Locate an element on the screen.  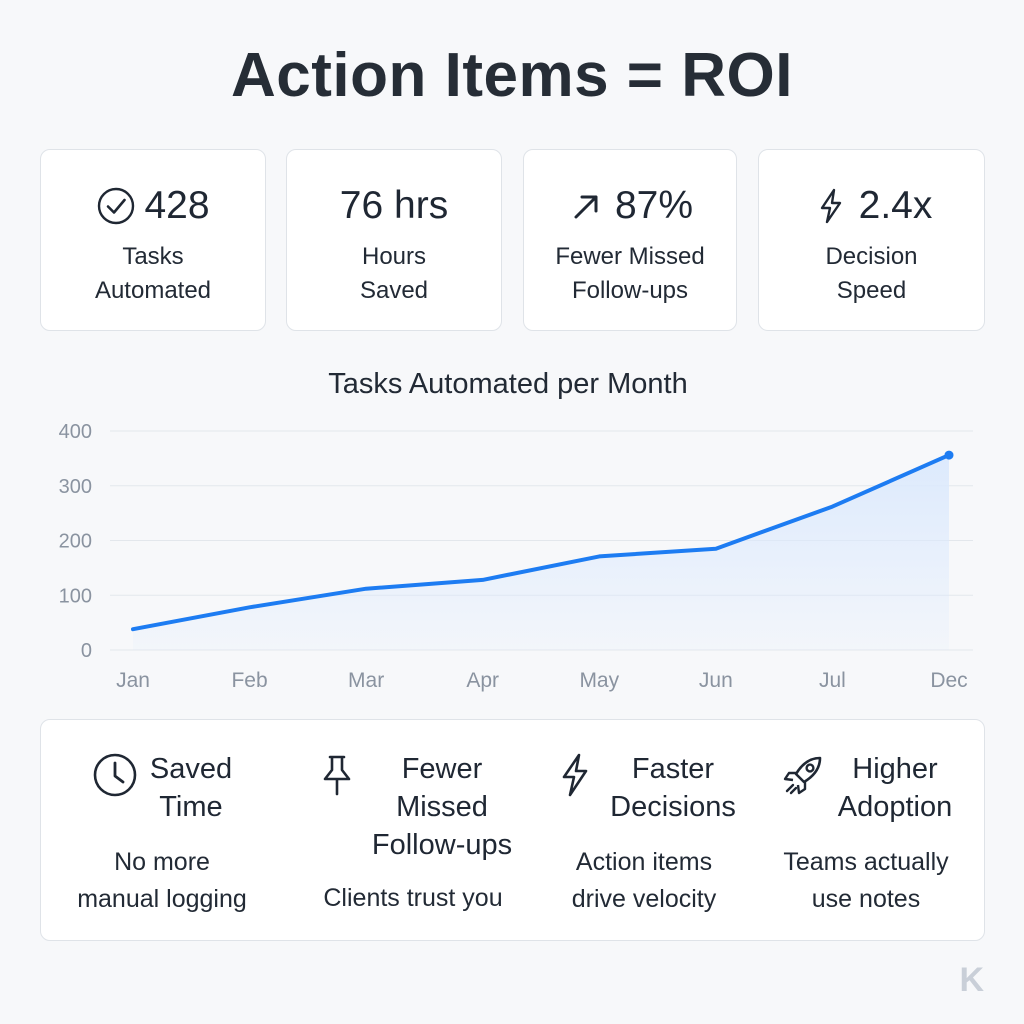
kpi-card-tasks: 428 Tasks Automated is located at coordinates (153, 240).